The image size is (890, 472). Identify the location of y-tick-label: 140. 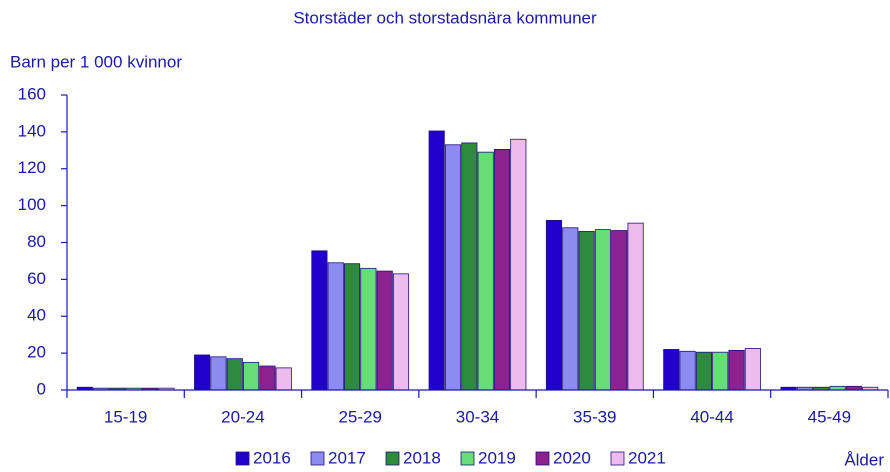
(32, 130).